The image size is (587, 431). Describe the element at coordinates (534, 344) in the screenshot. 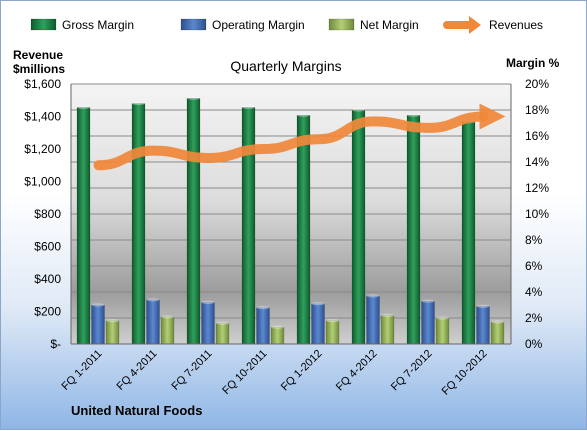

I see `y-right-tick-label: 0%` at that location.